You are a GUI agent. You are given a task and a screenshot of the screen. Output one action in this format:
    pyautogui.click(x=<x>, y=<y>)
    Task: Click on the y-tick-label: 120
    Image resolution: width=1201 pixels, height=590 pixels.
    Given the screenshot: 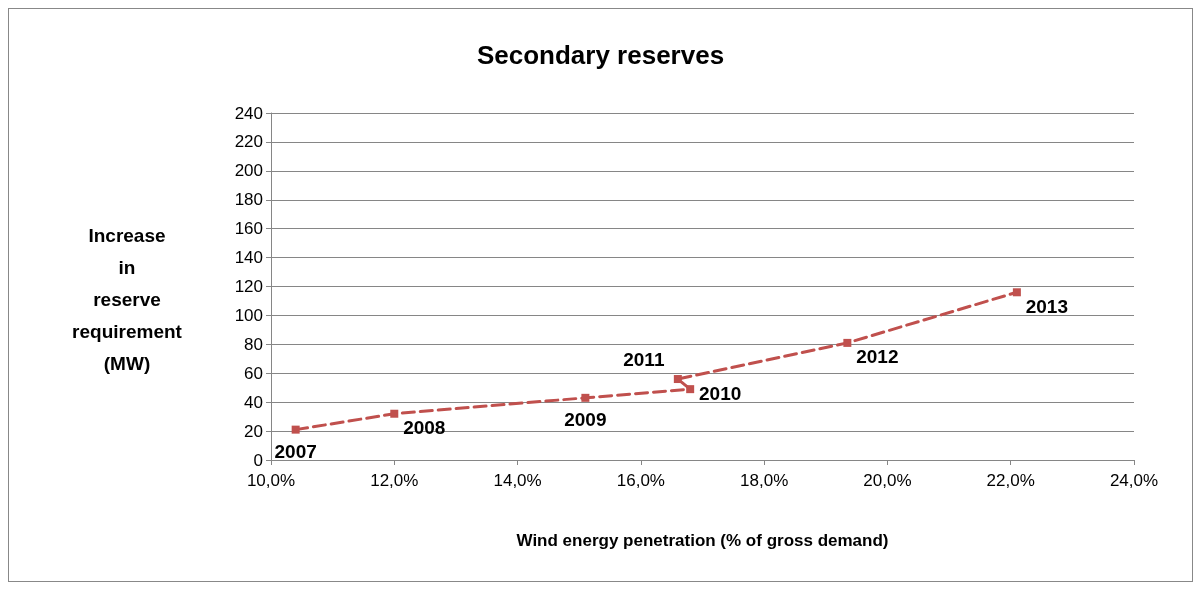 What is the action you would take?
    pyautogui.click(x=248, y=286)
    